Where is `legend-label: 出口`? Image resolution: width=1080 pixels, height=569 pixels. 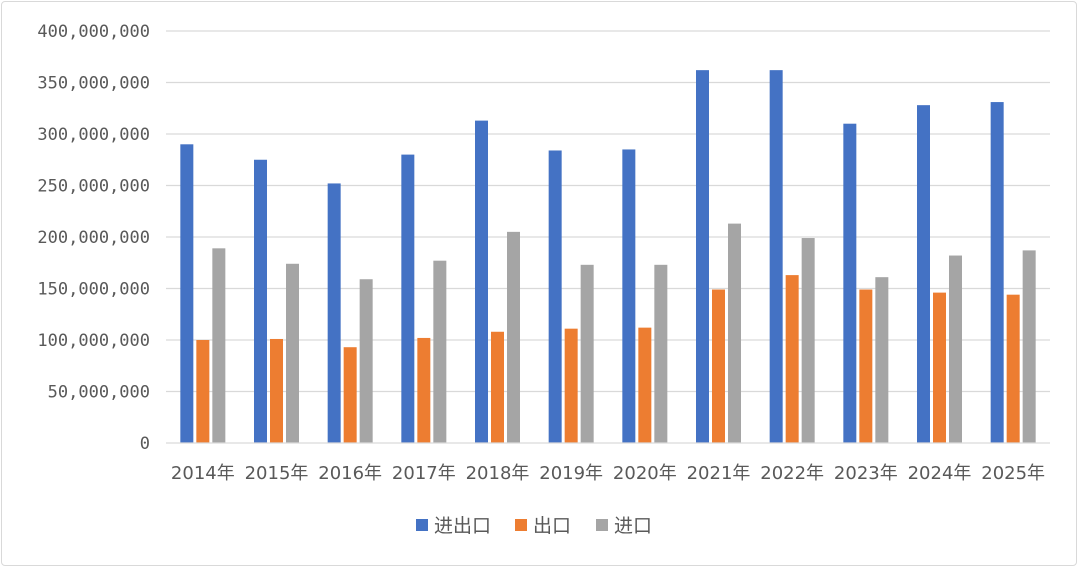
legend-label: 出口 is located at coordinates (552, 526).